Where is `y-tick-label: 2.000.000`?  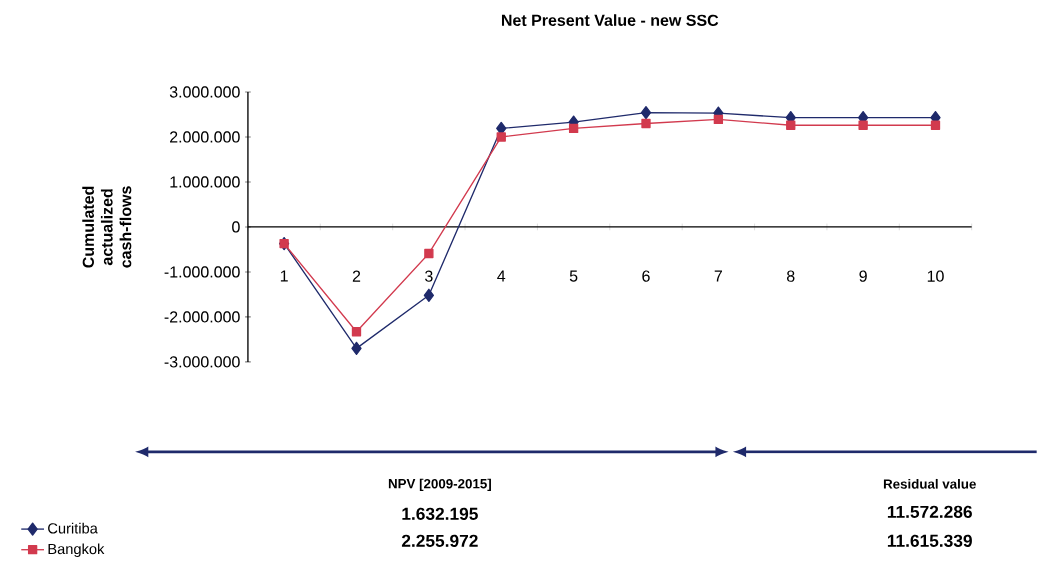 y-tick-label: 2.000.000 is located at coordinates (205, 137).